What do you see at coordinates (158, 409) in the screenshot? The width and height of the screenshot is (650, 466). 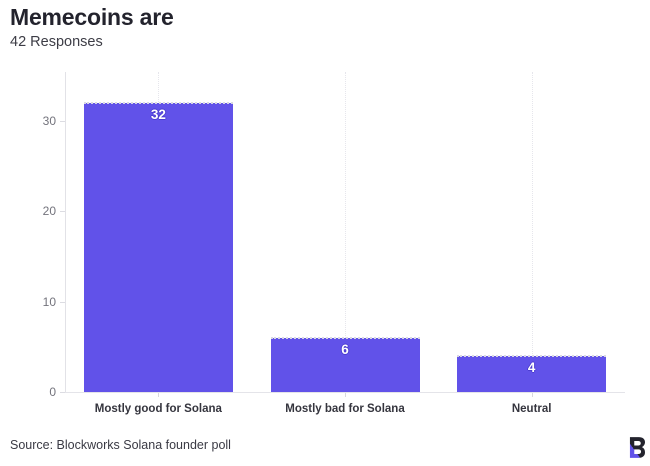 I see `category-label: Mostly good for Solana` at bounding box center [158, 409].